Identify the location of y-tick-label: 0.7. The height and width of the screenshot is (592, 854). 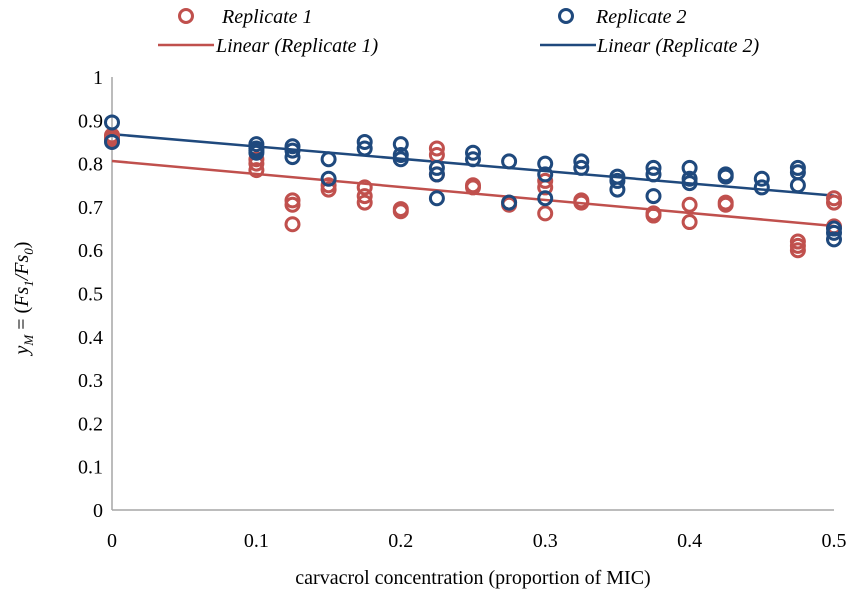
(90, 208).